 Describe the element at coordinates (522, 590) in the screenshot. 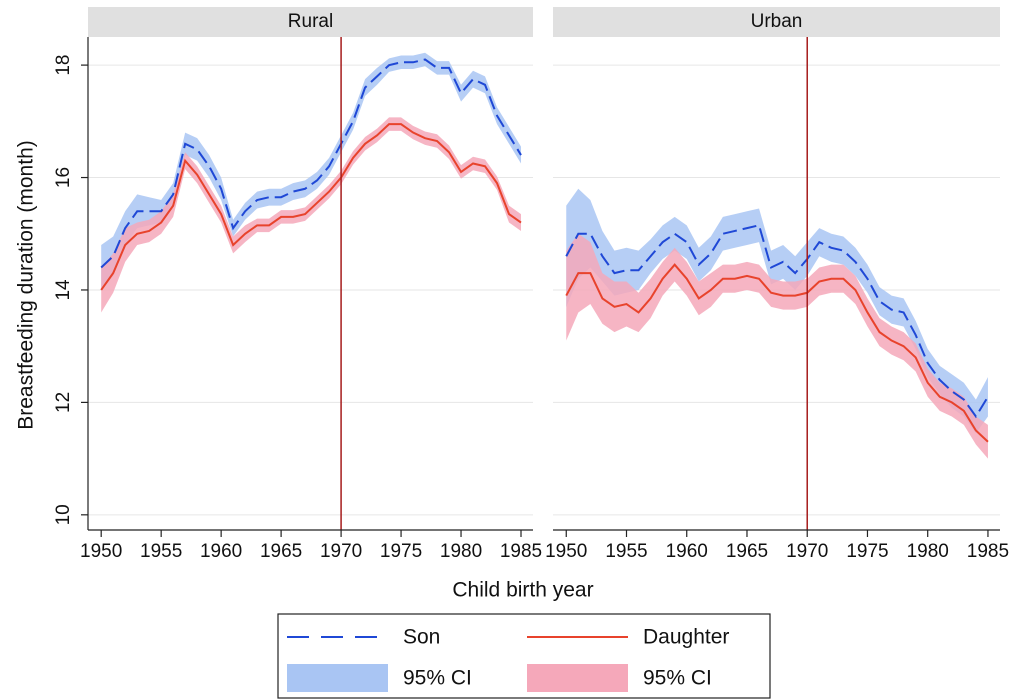

I see `x-axis-label: Child birth year` at that location.